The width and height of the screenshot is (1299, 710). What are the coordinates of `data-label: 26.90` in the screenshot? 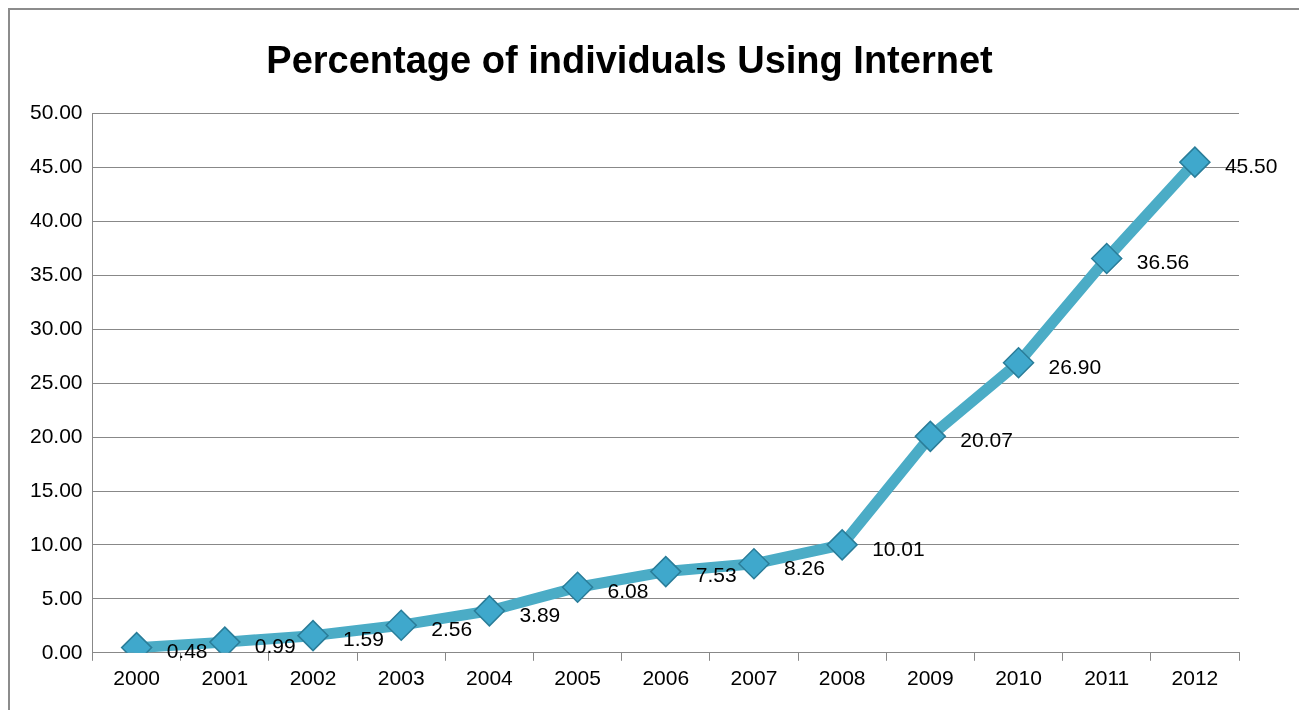 It's located at (1075, 366).